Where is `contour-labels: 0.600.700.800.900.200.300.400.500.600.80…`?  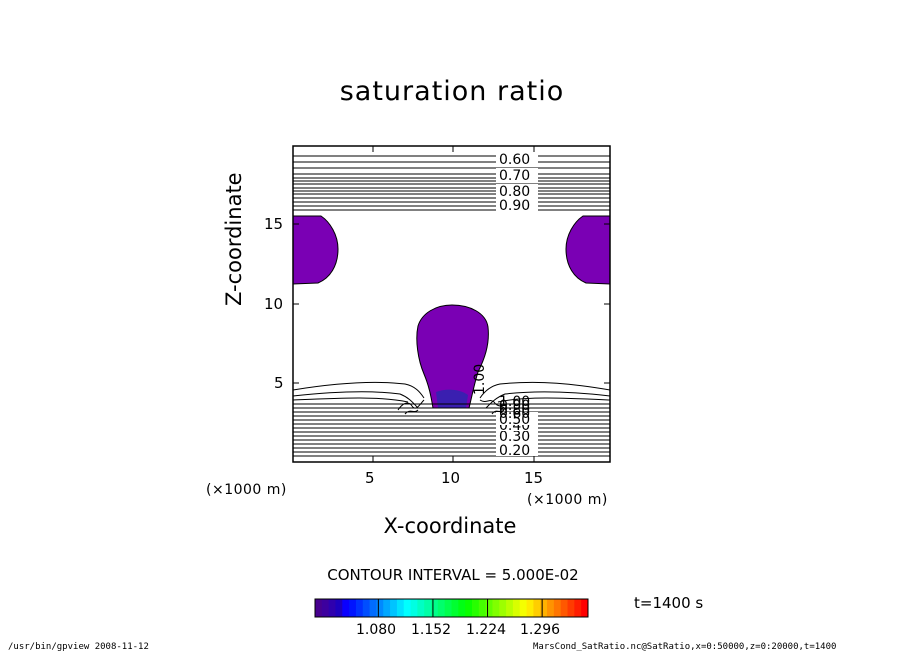
contour-labels: 0.600.700.800.900.200.300.400.500.600.80… is located at coordinates (505, 305).